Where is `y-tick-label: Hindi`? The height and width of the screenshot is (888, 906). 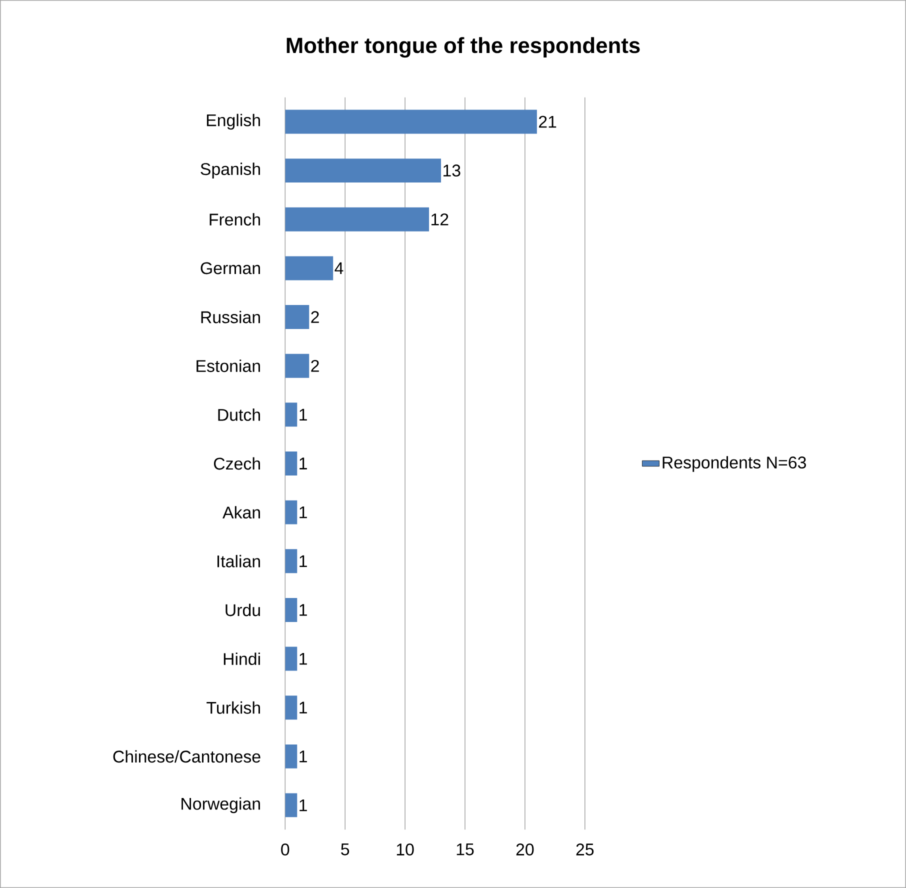
y-tick-label: Hindi is located at coordinates (242, 659).